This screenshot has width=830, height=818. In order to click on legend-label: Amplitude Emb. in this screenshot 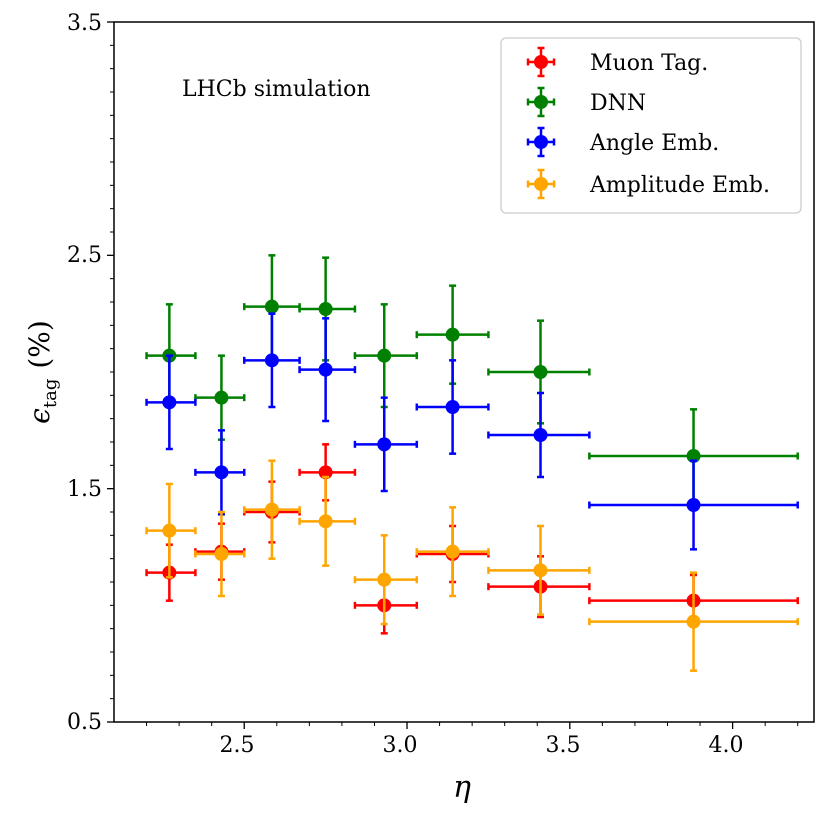, I will do `click(679, 185)`.